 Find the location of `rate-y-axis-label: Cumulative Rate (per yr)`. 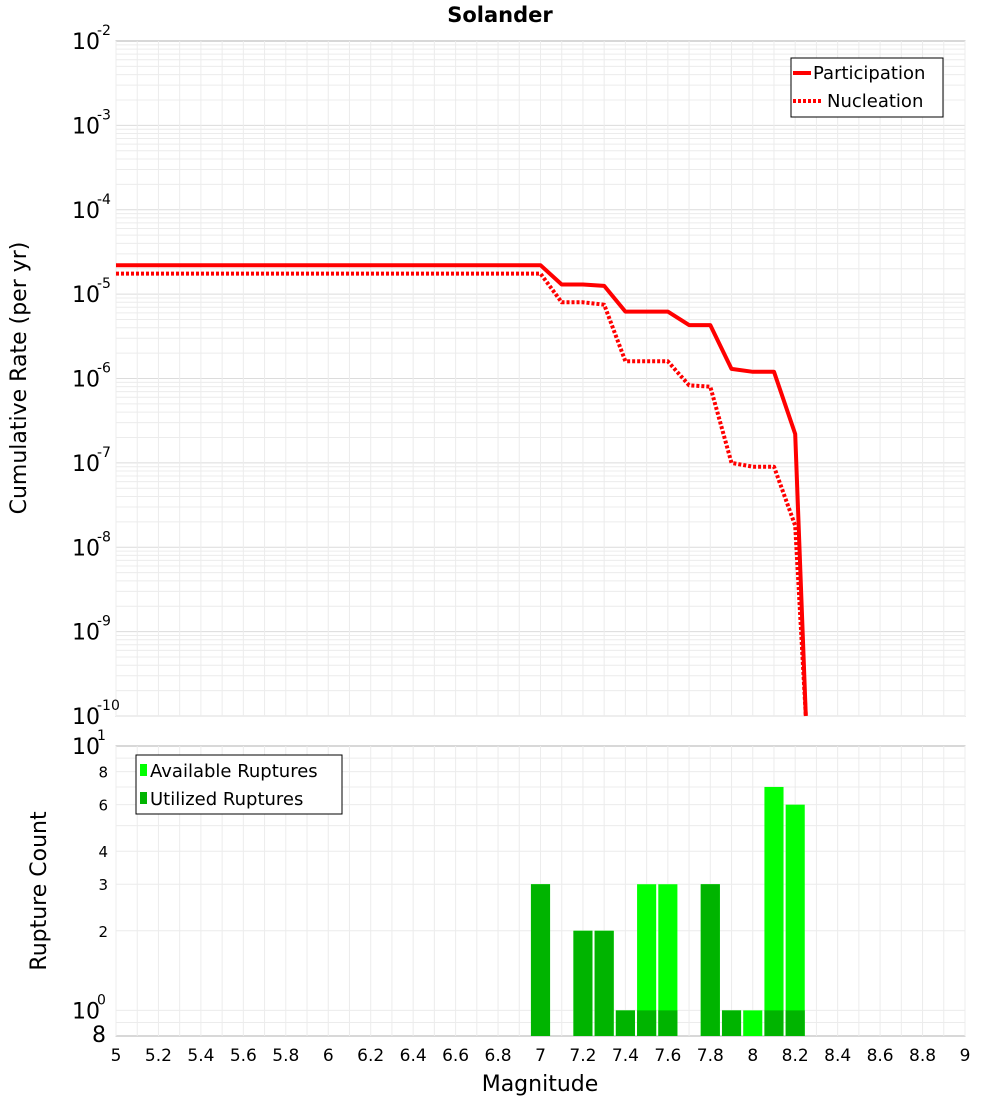

rate-y-axis-label: Cumulative Rate (per yr) is located at coordinates (19, 378).